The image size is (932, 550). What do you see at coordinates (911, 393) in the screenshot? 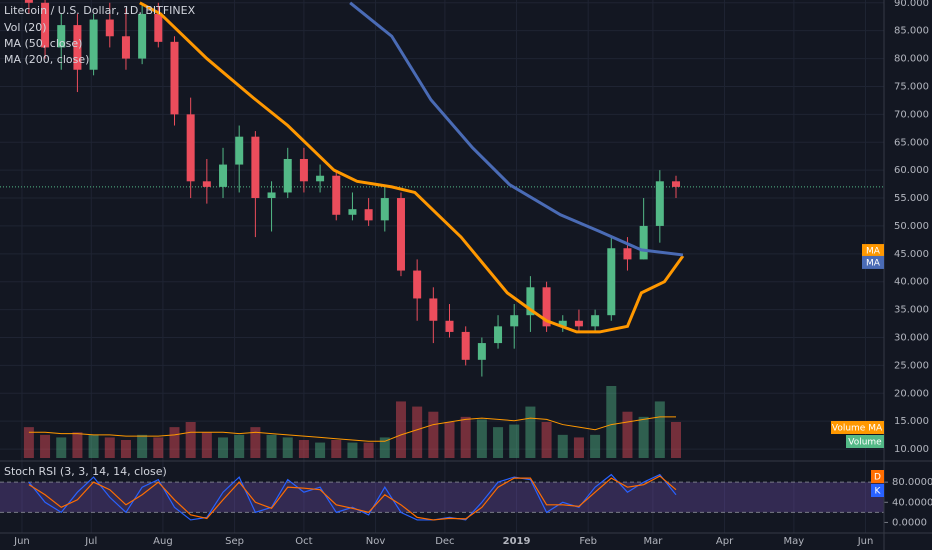
I see `y-tick-label: 20.000` at bounding box center [911, 393].